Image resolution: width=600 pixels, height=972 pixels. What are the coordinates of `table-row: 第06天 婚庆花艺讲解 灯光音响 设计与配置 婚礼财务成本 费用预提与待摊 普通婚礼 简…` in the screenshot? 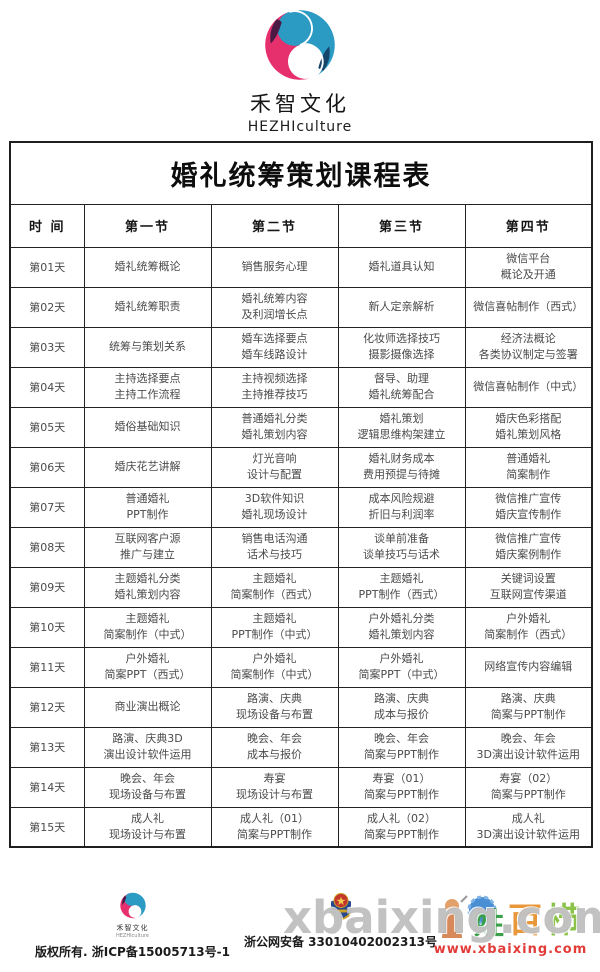 It's located at (301, 467).